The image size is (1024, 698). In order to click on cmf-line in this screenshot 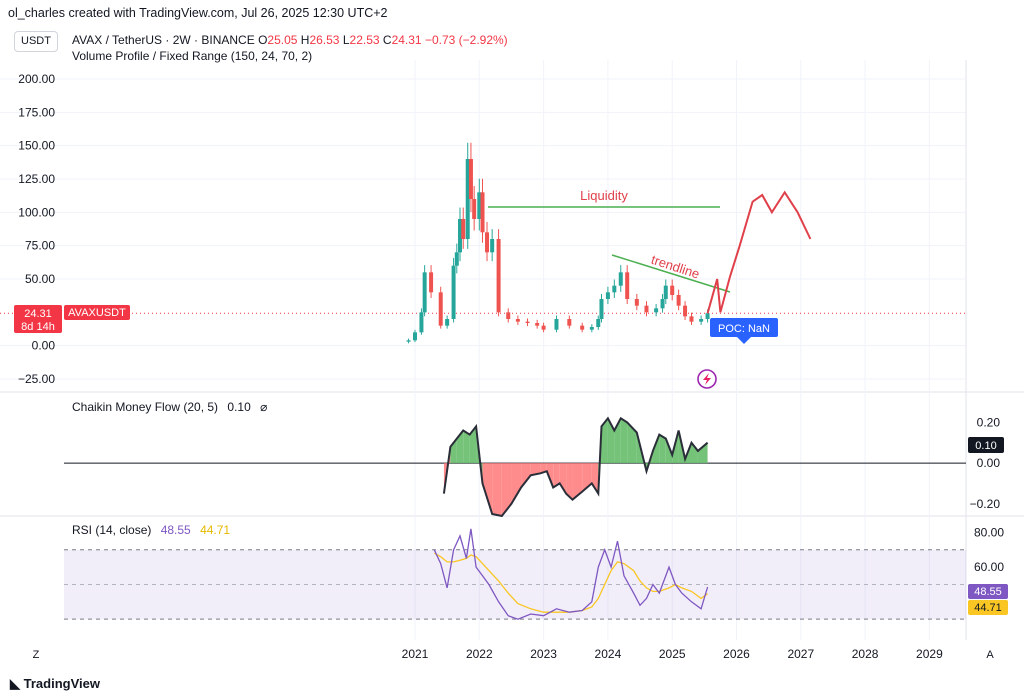, I will do `click(575, 467)`.